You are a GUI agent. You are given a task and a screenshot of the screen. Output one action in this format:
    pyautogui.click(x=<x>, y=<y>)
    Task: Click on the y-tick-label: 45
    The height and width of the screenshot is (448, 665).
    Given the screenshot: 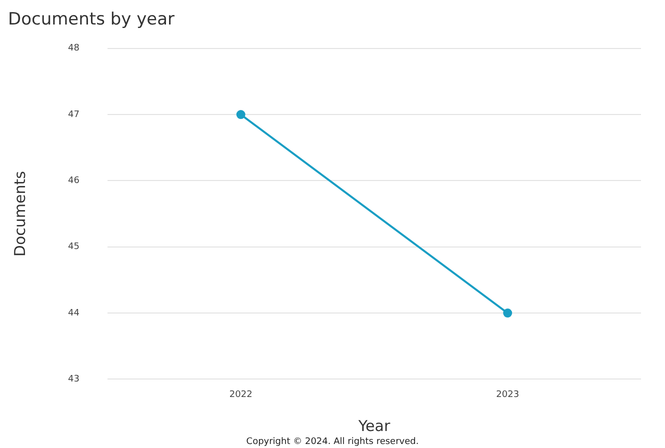 What is the action you would take?
    pyautogui.click(x=74, y=247)
    